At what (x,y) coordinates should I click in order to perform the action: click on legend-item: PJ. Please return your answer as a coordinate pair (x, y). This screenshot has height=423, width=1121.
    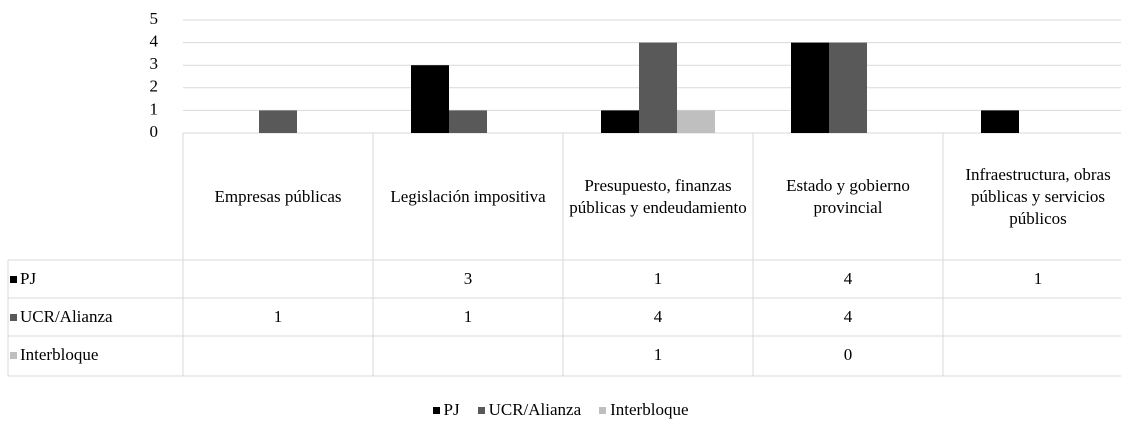
    Looking at the image, I should click on (446, 410).